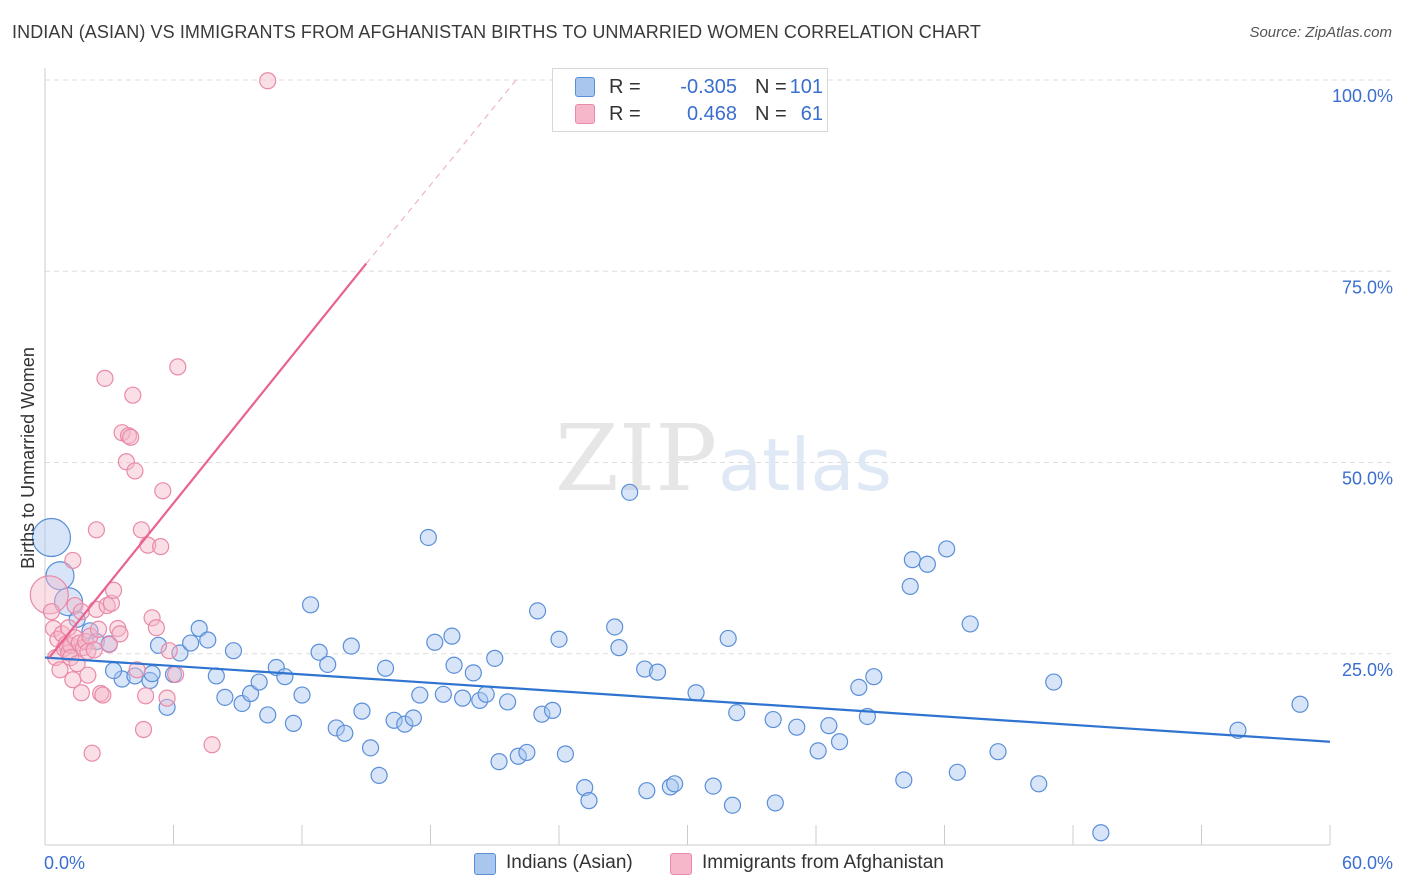 The width and height of the screenshot is (1406, 892). Describe the element at coordinates (771, 114) in the screenshot. I see `legend-n-label: N =` at that location.